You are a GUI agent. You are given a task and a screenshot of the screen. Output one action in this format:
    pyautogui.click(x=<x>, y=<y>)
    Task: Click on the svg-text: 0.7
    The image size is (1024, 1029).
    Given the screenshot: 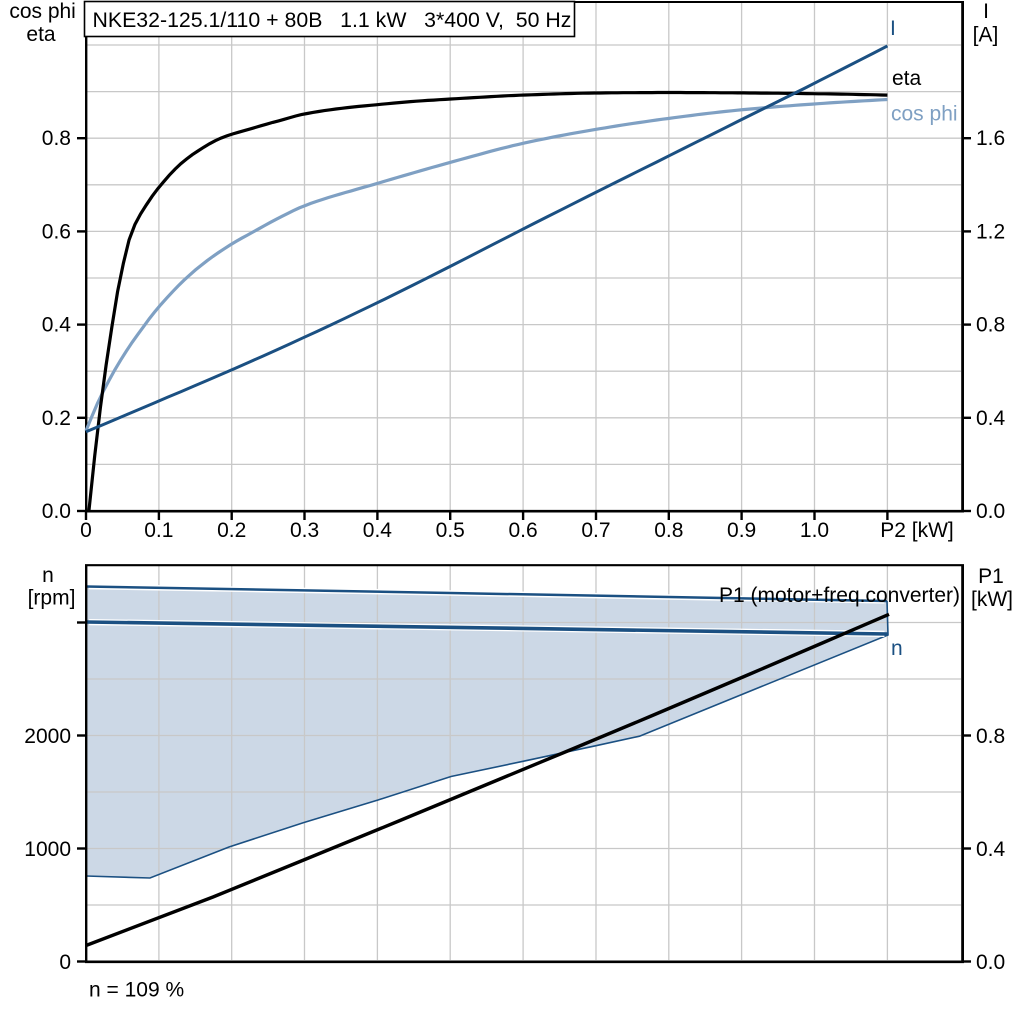 What is the action you would take?
    pyautogui.click(x=595, y=530)
    